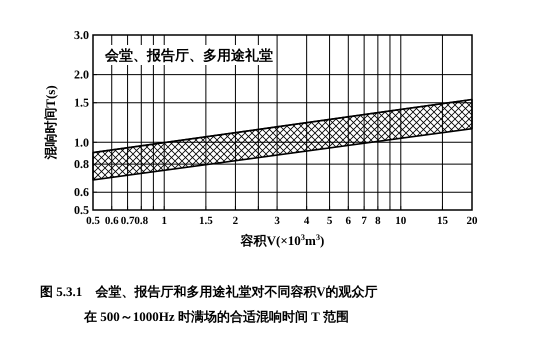  I want to click on x-tick-label: 6, so click(349, 221).